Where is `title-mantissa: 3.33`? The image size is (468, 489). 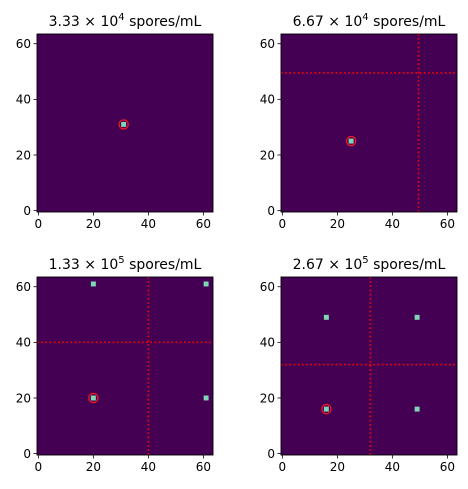 title-mantissa: 3.33 is located at coordinates (64, 22).